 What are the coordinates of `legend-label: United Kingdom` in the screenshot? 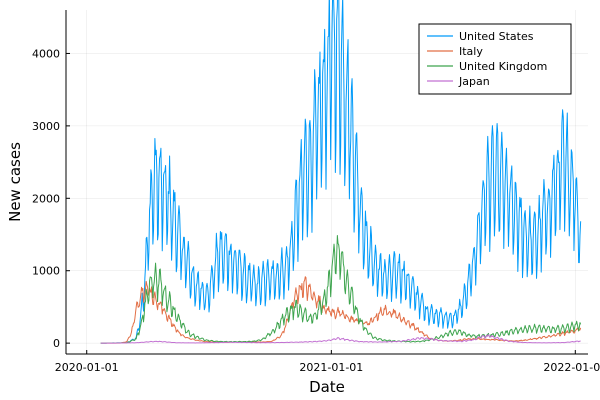 It's located at (503, 66).